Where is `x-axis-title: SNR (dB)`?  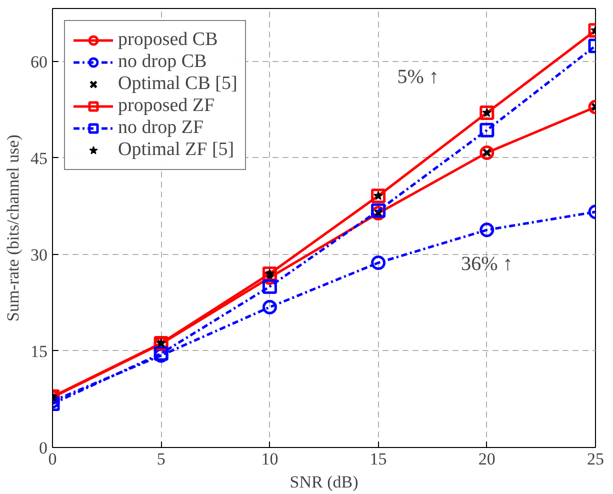 x-axis-title: SNR (dB) is located at coordinates (324, 482).